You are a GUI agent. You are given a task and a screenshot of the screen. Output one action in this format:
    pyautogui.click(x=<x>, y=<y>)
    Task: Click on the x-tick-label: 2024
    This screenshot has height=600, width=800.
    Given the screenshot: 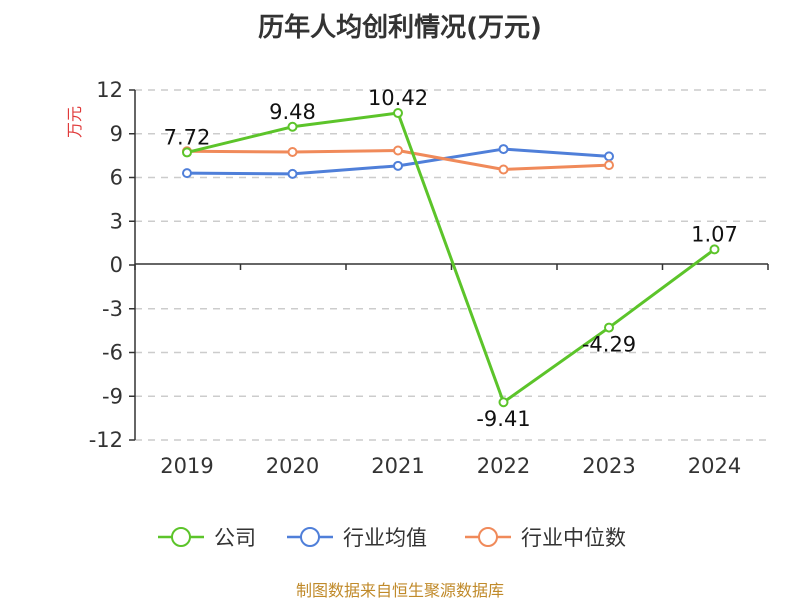 What is the action you would take?
    pyautogui.click(x=714, y=466)
    